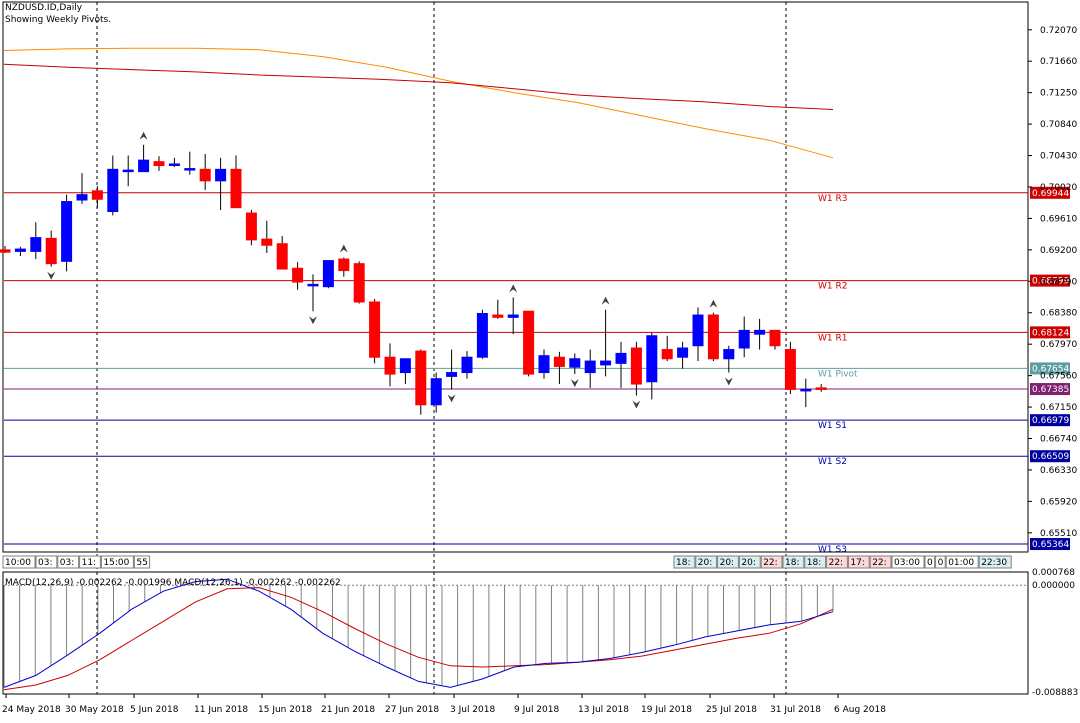 The width and height of the screenshot is (1080, 723). What do you see at coordinates (418, 639) in the screenshot?
I see `macd-signal-line` at bounding box center [418, 639].